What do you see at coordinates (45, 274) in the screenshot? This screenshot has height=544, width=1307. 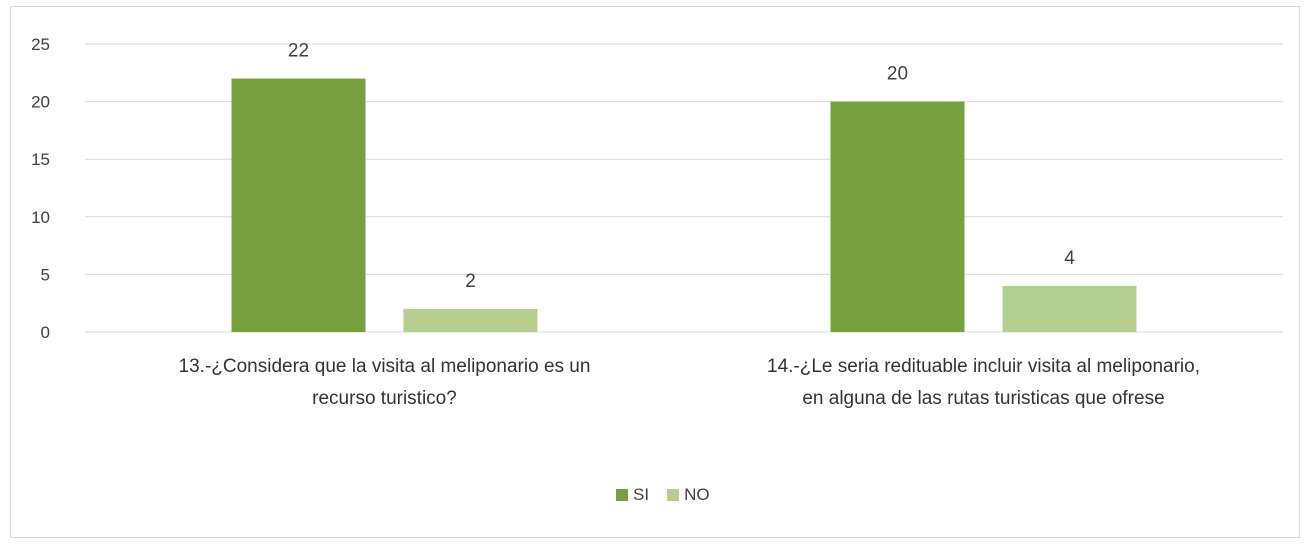 I see `y-tick-label: 5` at bounding box center [45, 274].